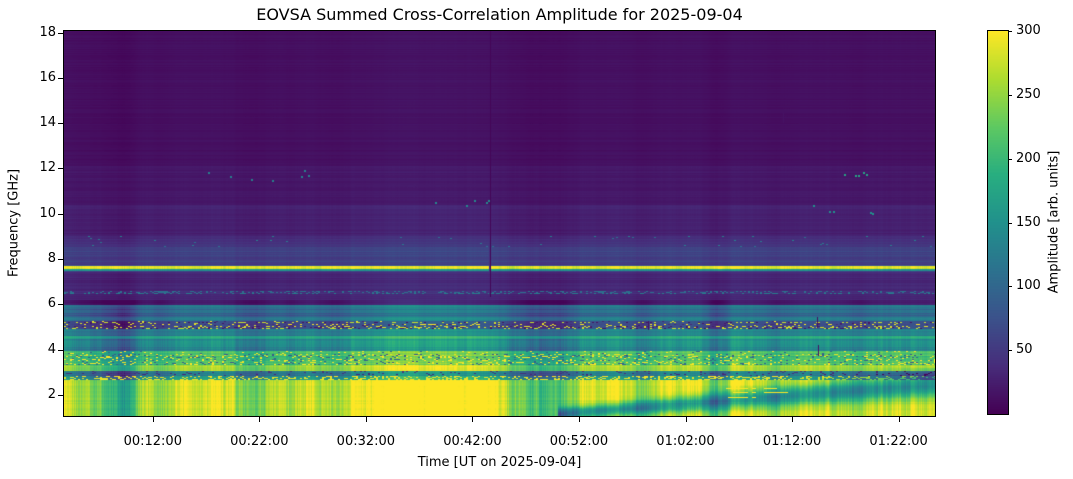  Describe the element at coordinates (1028, 94) in the screenshot. I see `colorbar-tick-label: 250` at that location.